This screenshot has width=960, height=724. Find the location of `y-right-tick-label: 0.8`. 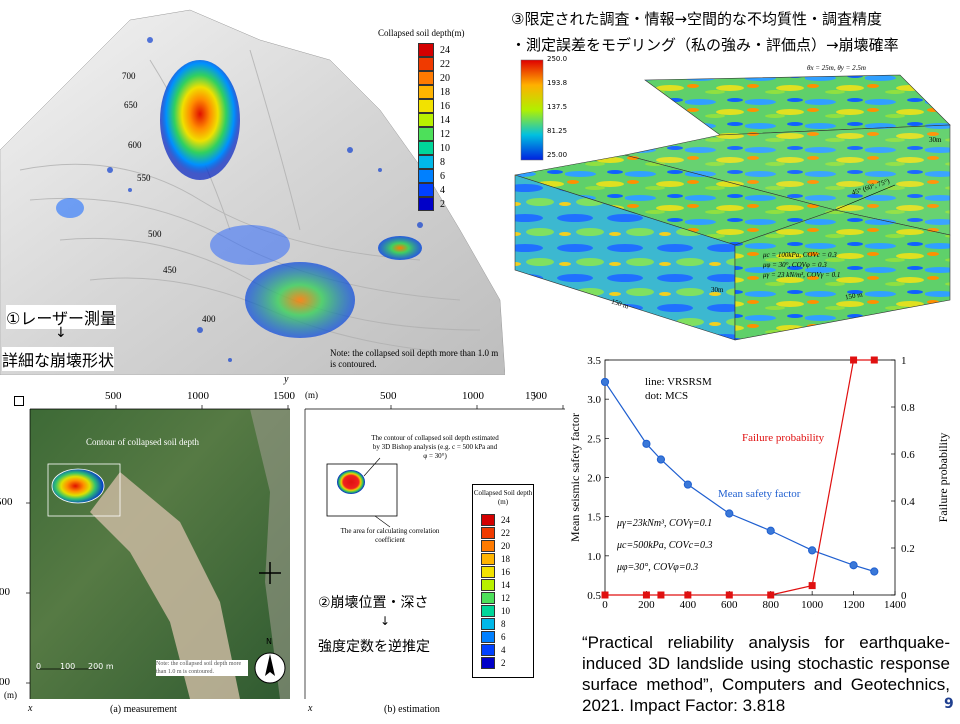

y-right-tick-label: 0.8 is located at coordinates (908, 408).